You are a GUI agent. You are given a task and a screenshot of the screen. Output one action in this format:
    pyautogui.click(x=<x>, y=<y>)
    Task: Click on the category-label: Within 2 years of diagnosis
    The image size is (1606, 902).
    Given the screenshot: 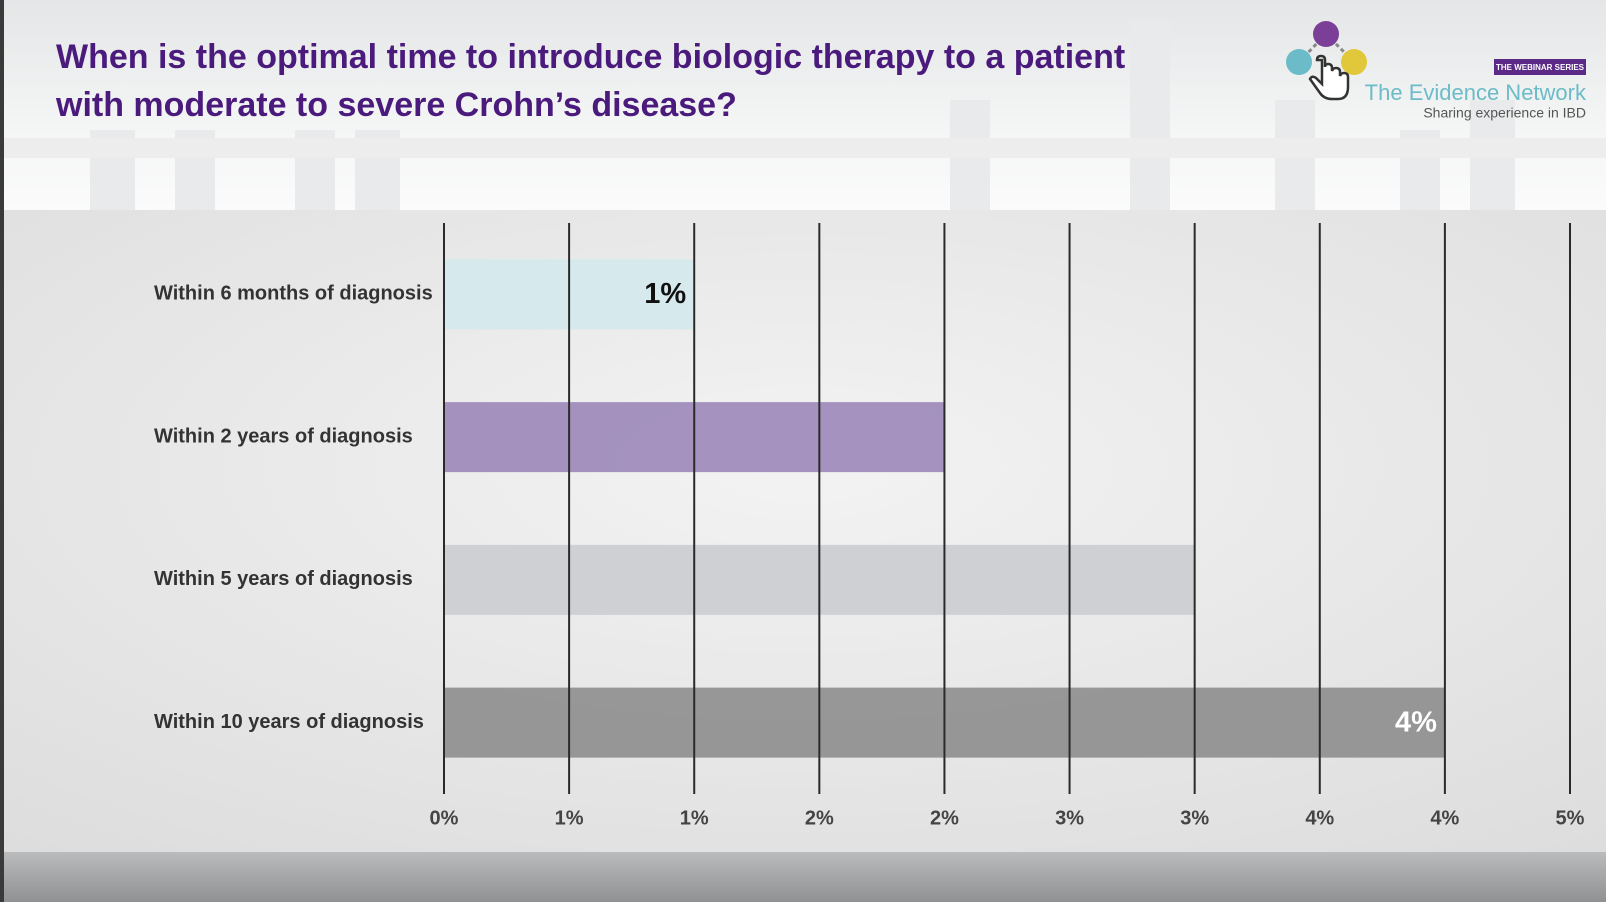 What is the action you would take?
    pyautogui.click(x=283, y=436)
    